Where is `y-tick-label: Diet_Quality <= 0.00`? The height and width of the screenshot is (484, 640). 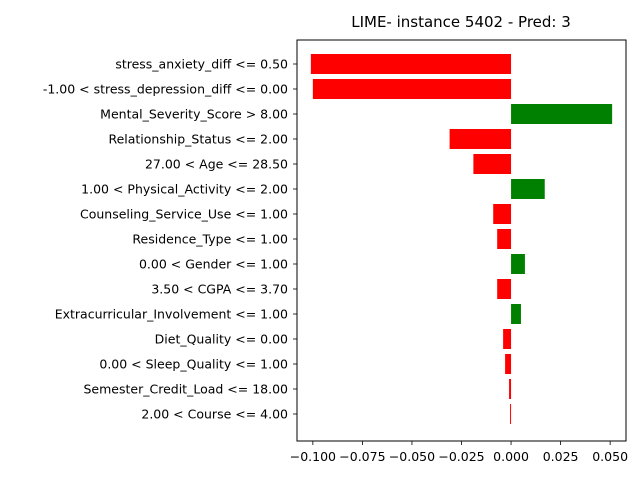
y-tick-label: Diet_Quality <= 0.00 is located at coordinates (221, 339).